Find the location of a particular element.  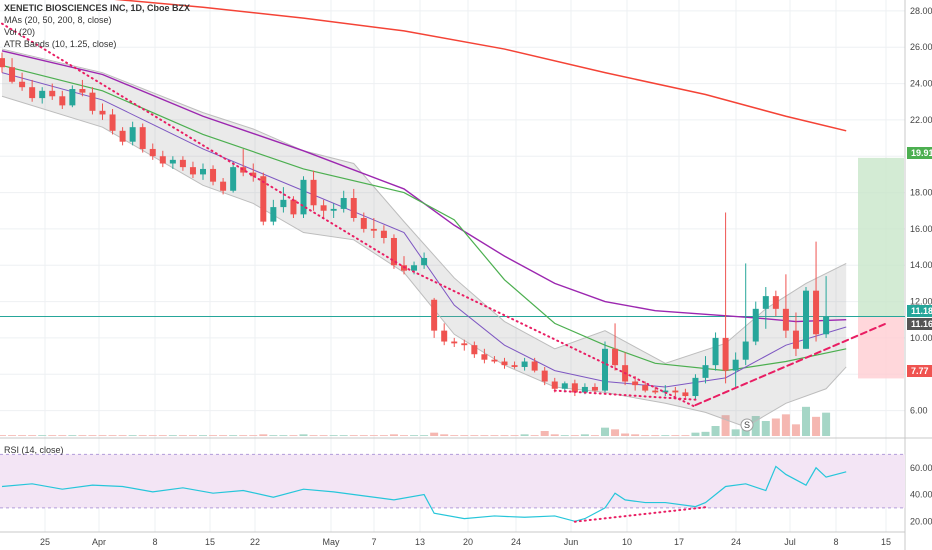

price-tick: 18.00 is located at coordinates (921, 193).